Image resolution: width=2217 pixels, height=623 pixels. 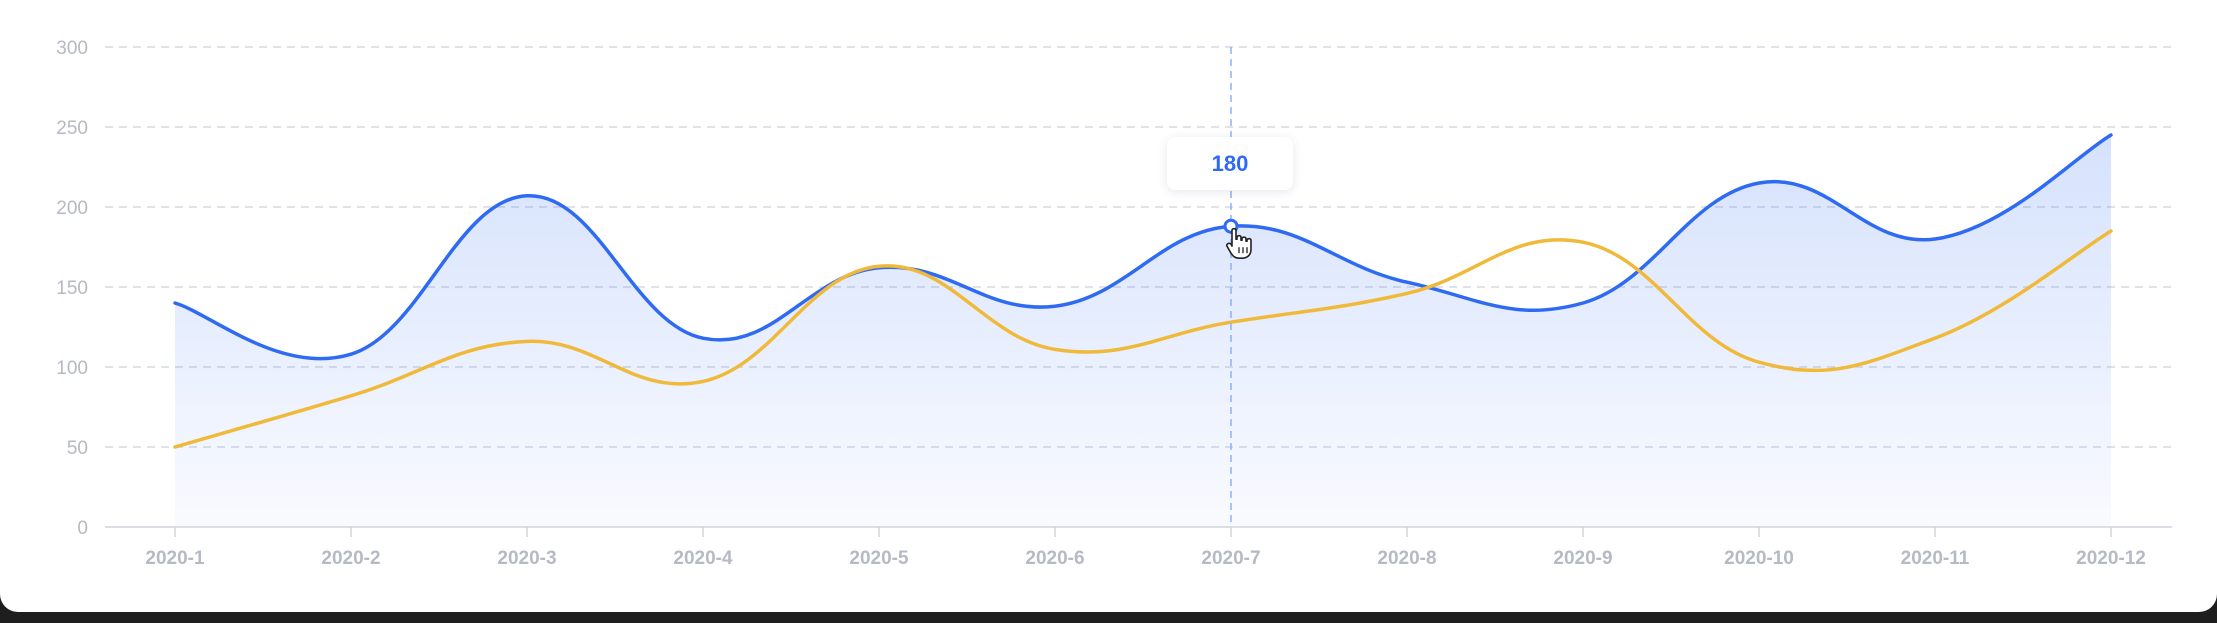 I want to click on x-tick-label: 2020-5, so click(x=879, y=558).